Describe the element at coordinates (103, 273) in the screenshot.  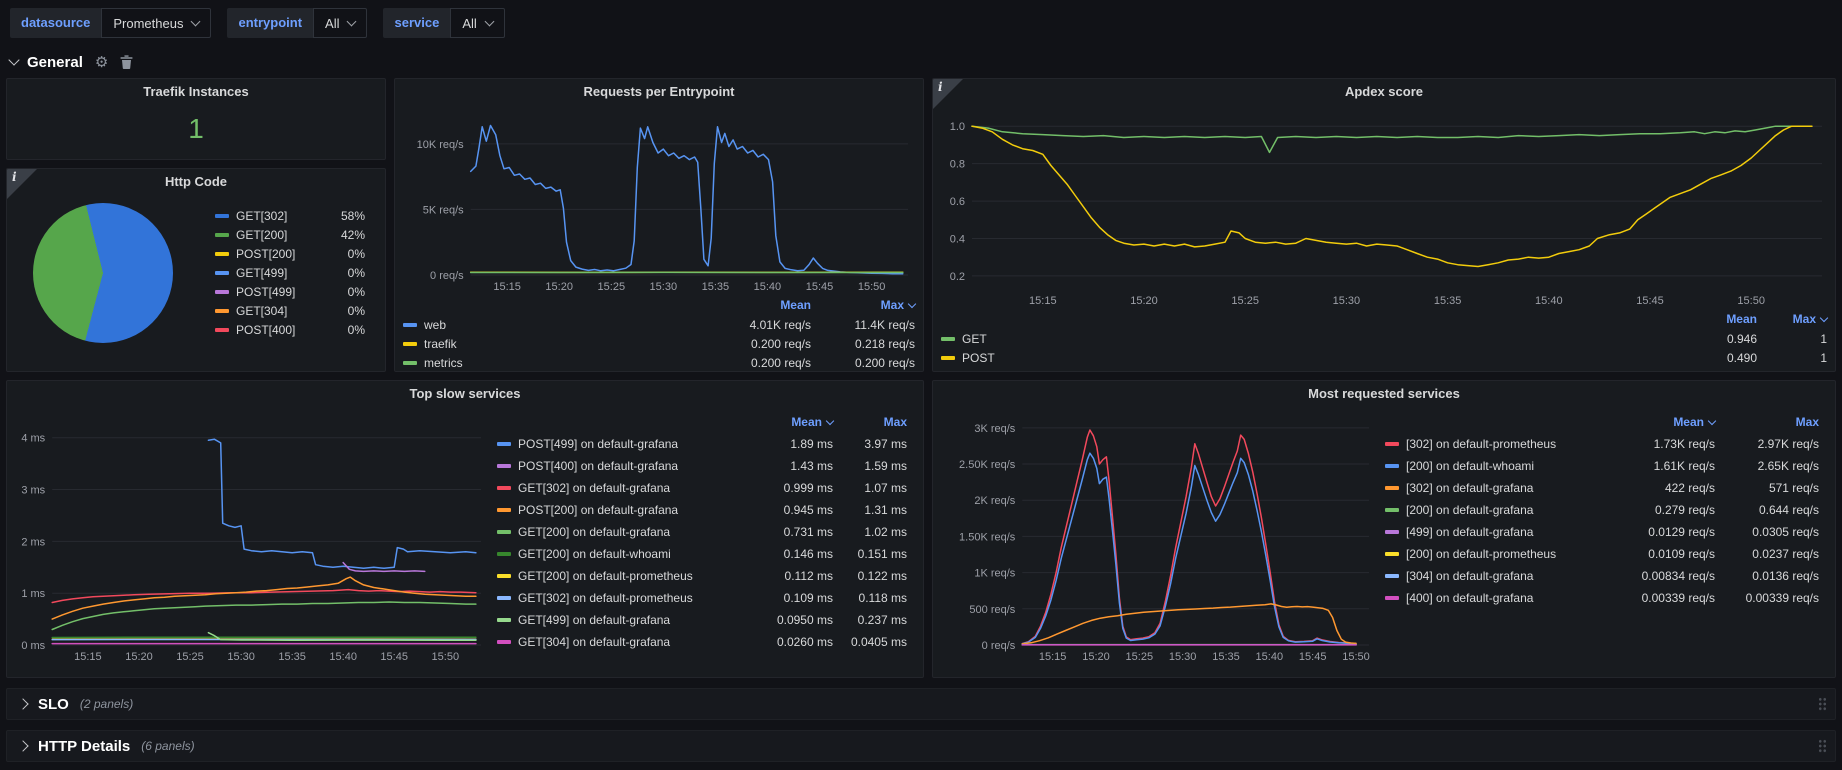
I see `pie-chart` at that location.